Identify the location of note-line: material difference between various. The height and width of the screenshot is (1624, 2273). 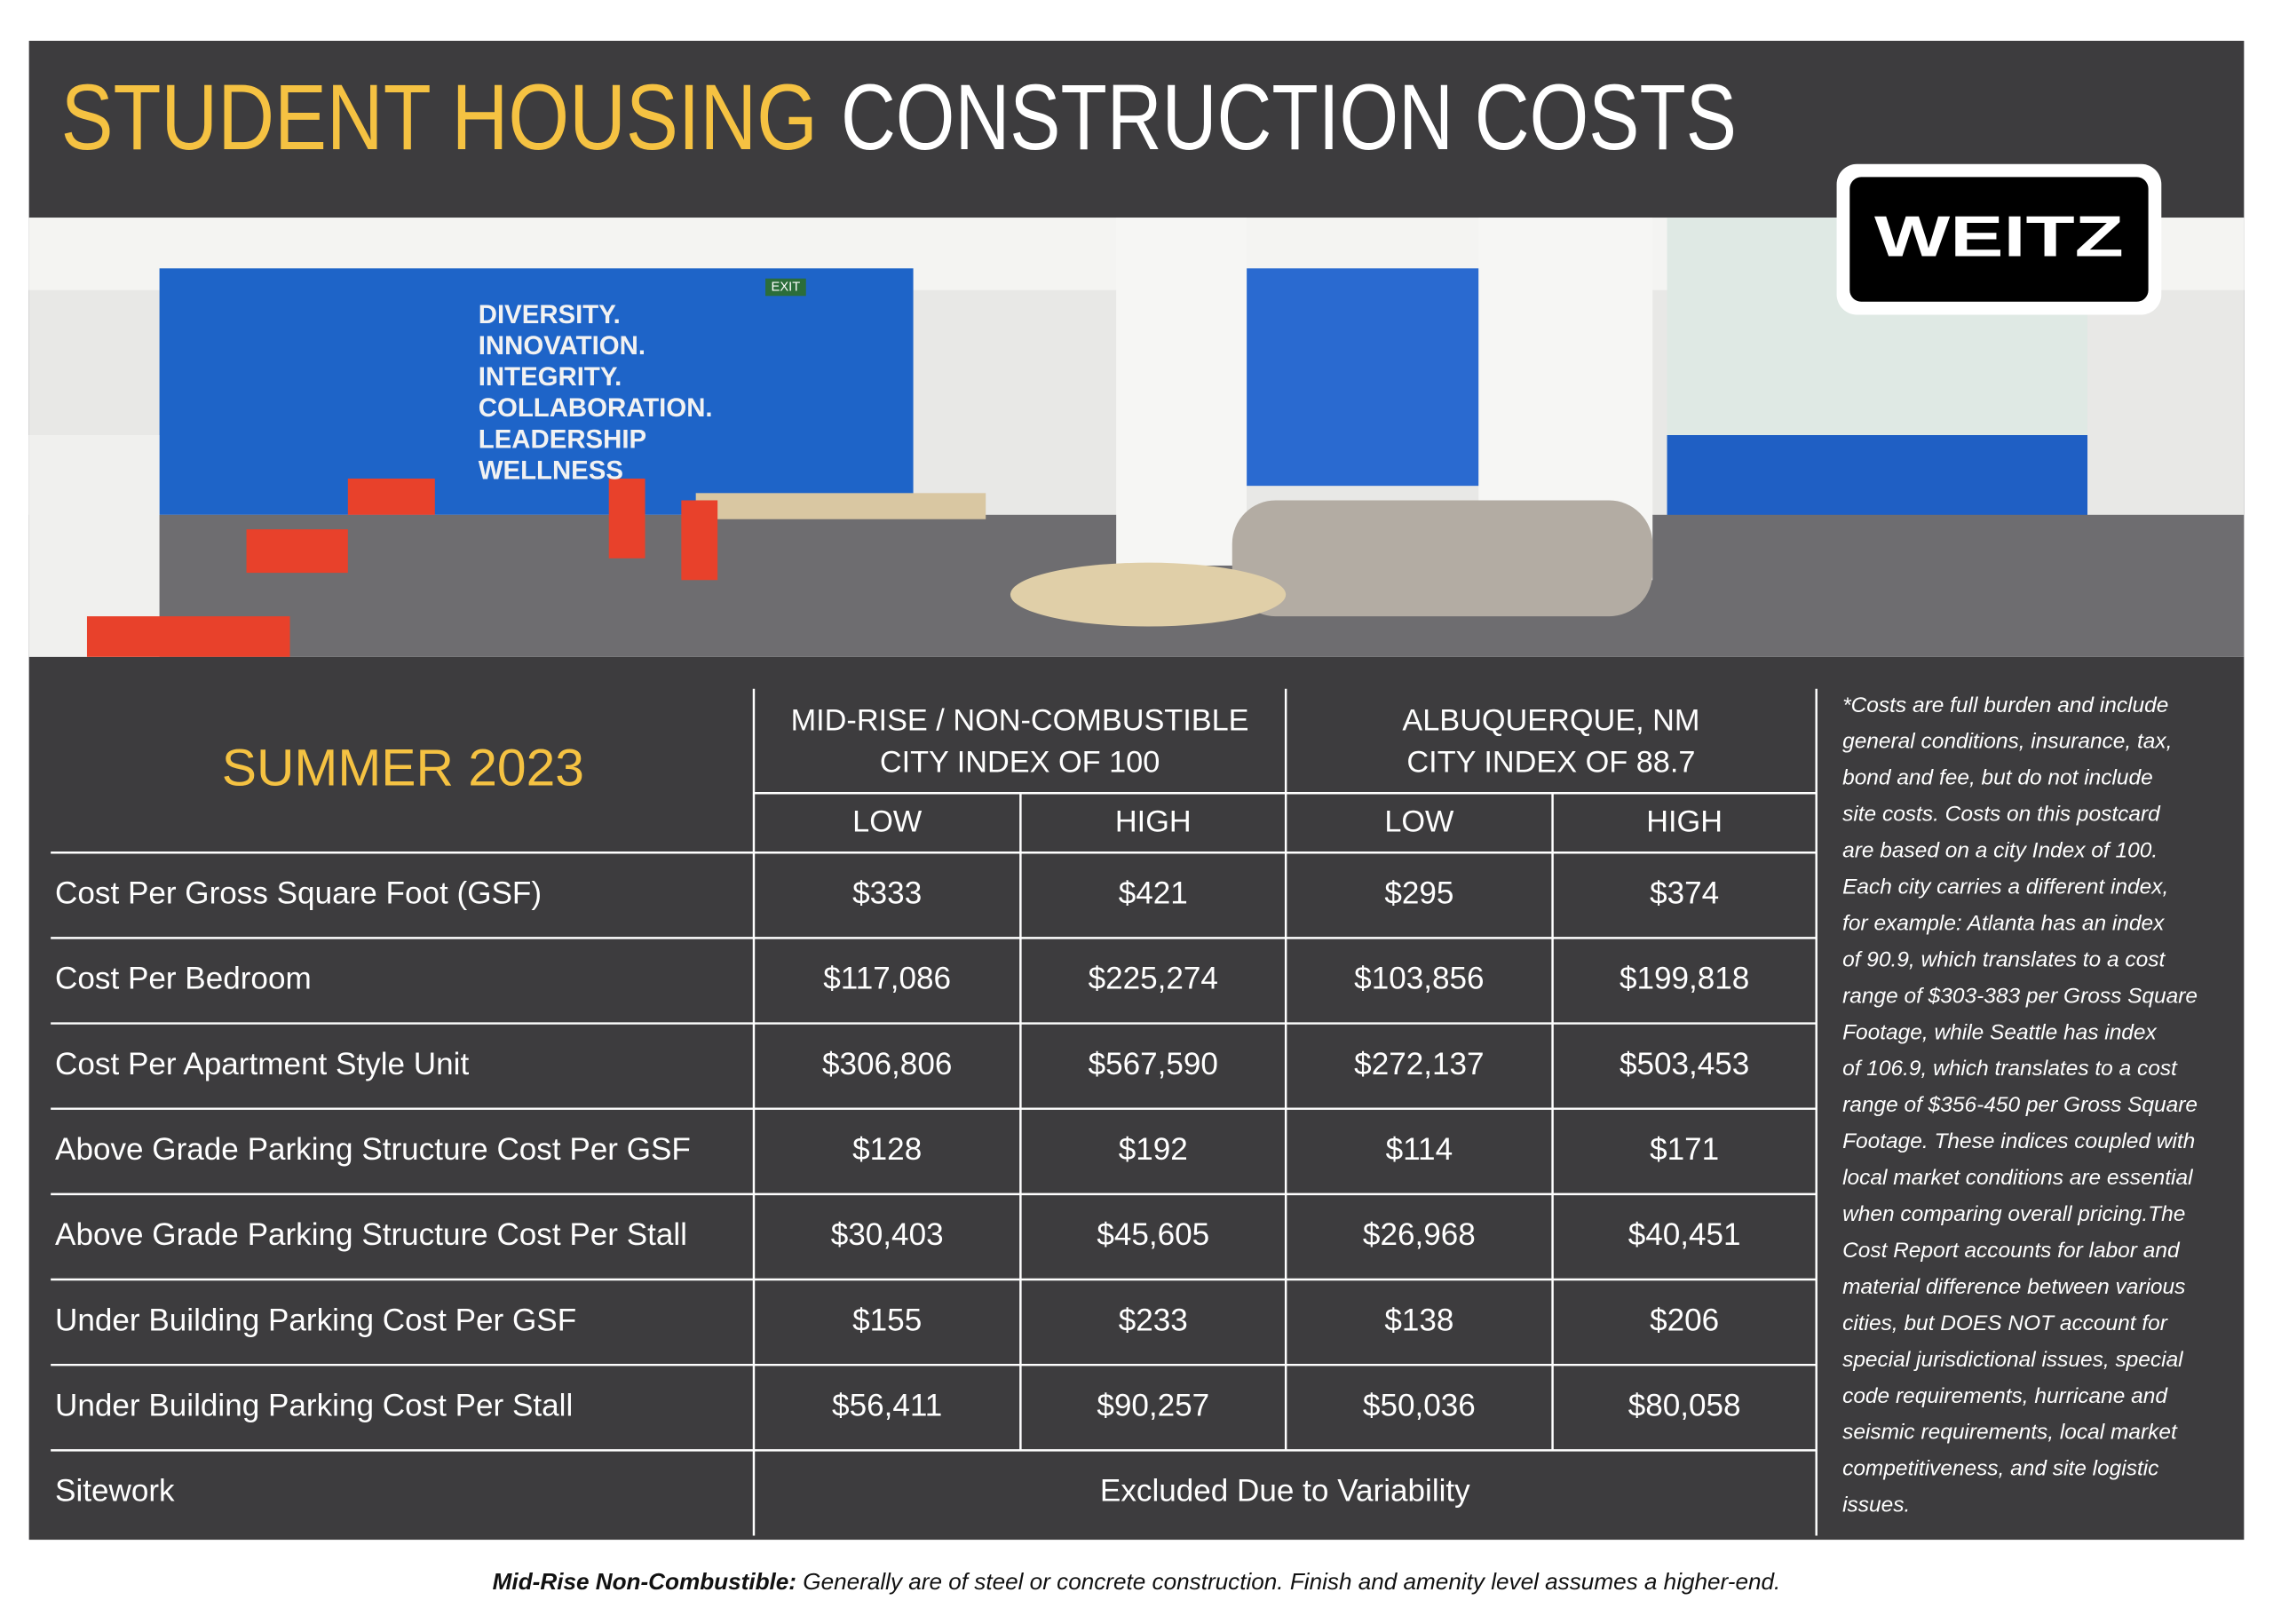
(2013, 1287).